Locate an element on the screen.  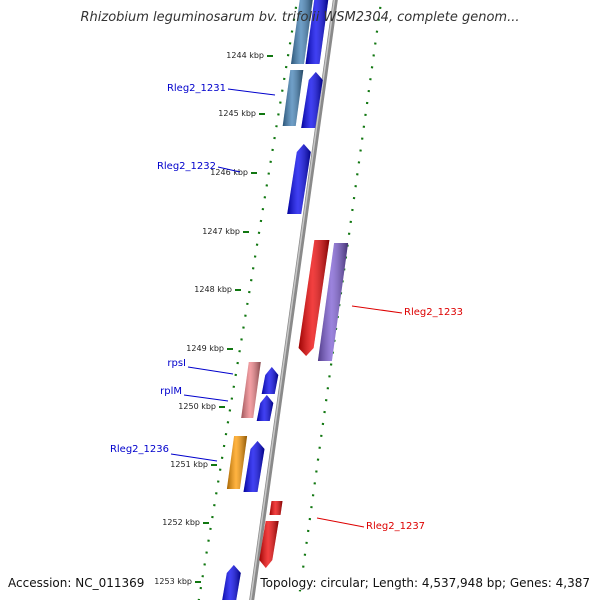
kbp-tick-label: 1249 kbp is located at coordinates (205, 348).